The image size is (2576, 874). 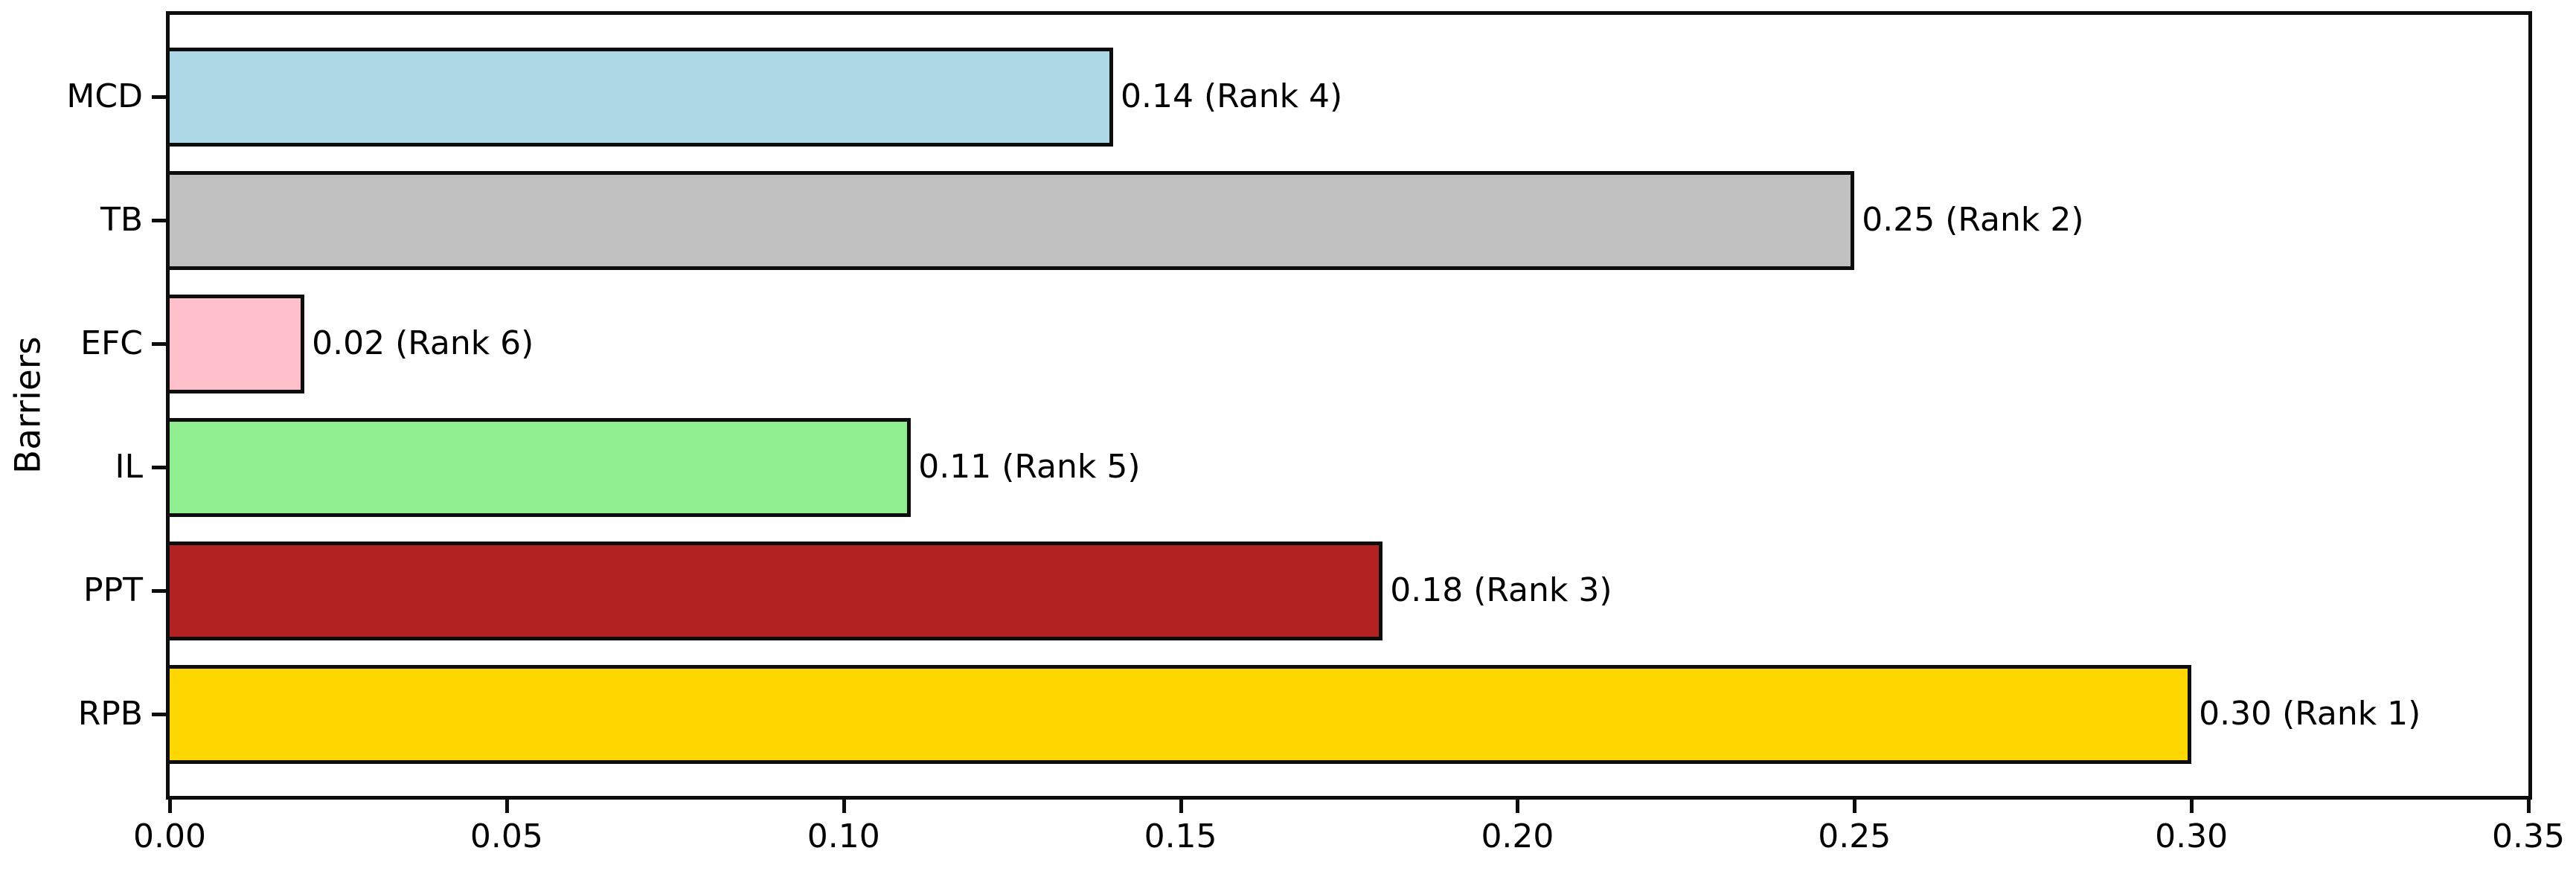 I want to click on y-axis-category-labels: MCD TB EFC IL PPT RPB, so click(x=71, y=405).